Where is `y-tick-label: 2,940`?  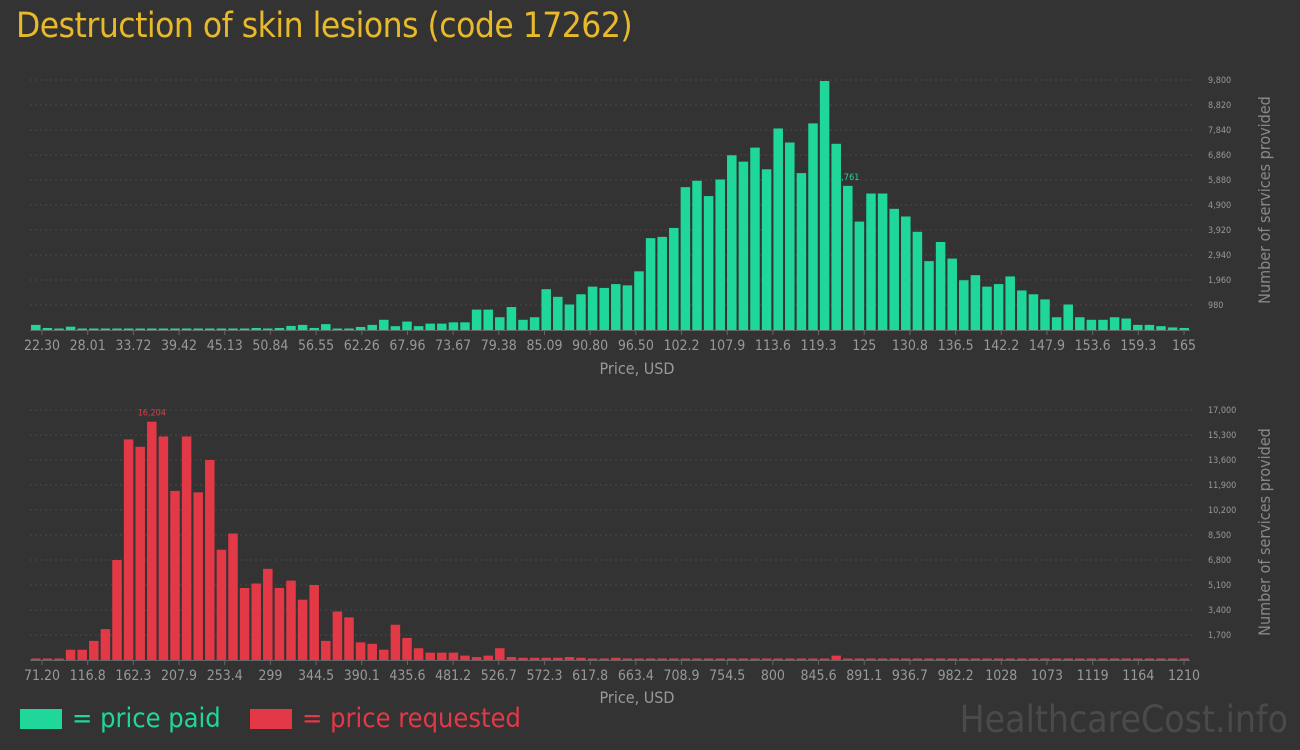 y-tick-label: 2,940 is located at coordinates (1219, 256).